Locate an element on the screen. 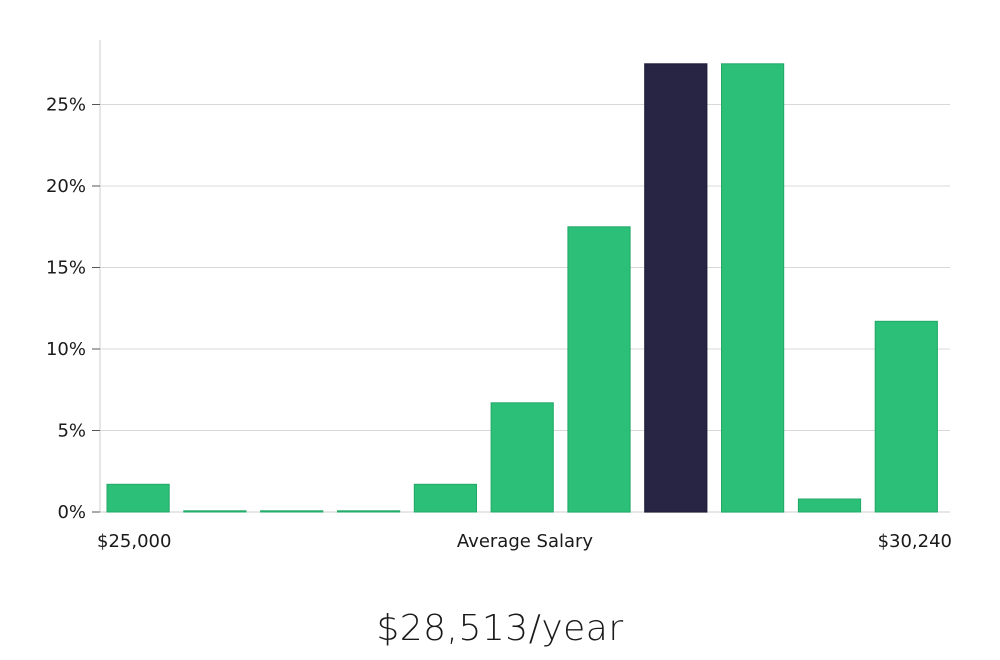 This screenshot has width=1000, height=660. y-tick-labels: 0% 5% 10% 15% 20% 25% is located at coordinates (73, 309).